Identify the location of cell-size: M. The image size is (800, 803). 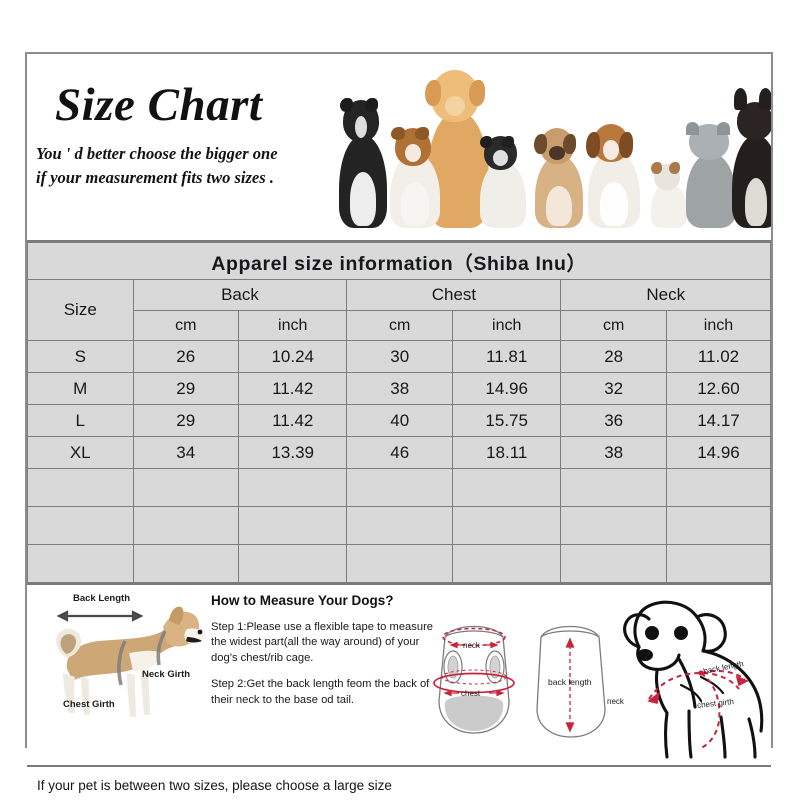
(80, 388).